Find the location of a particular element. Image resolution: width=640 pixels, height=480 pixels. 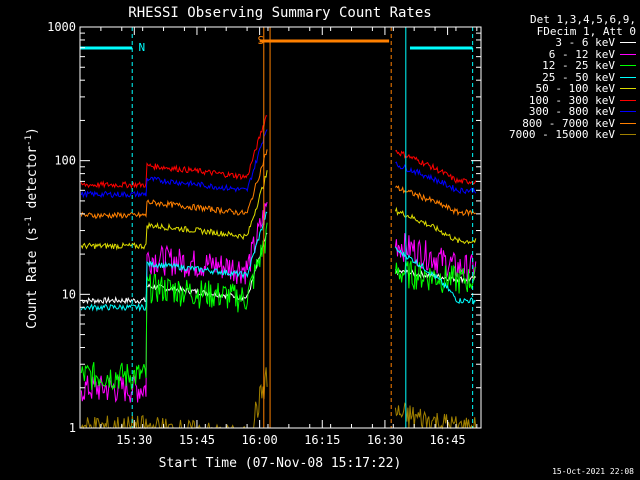

legend-item: 50 - 100 keV is located at coordinates (561, 89).